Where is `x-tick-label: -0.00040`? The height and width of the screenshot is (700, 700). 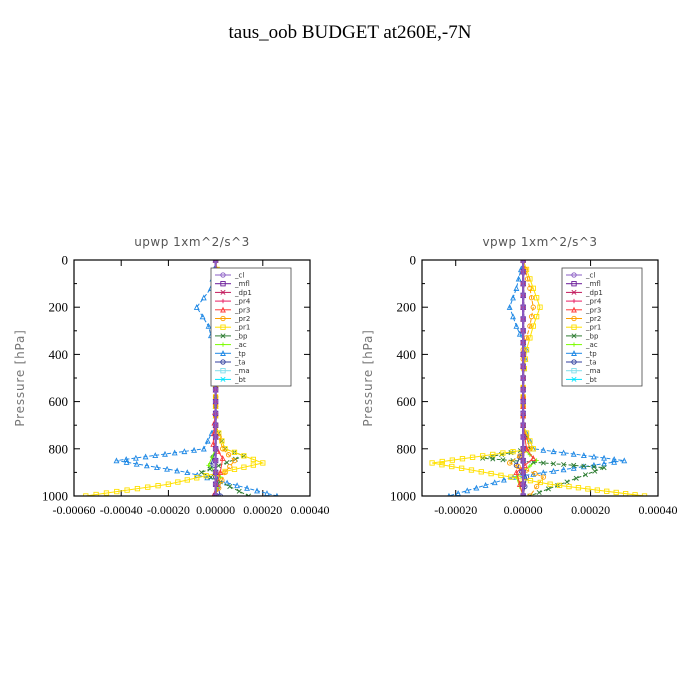
x-tick-label: -0.00040 is located at coordinates (121, 510).